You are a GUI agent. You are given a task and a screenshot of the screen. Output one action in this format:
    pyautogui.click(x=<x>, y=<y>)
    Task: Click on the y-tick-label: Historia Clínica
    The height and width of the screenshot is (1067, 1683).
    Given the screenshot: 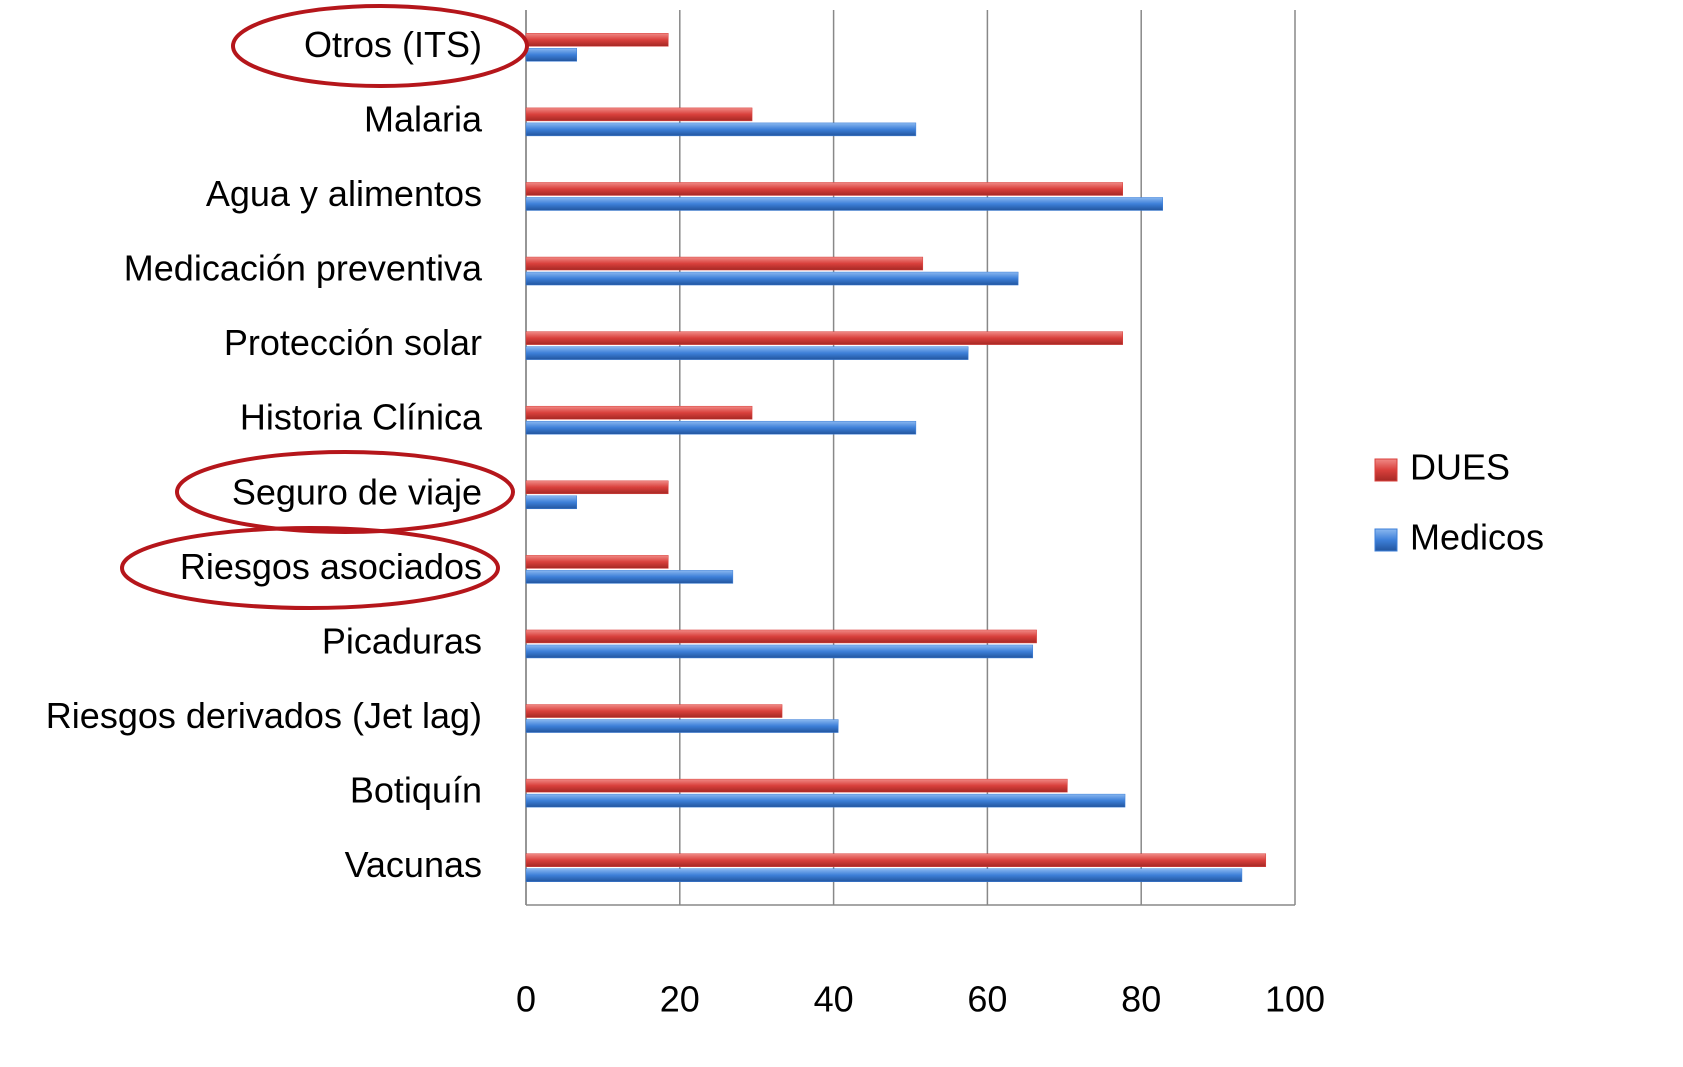 What is the action you would take?
    pyautogui.click(x=361, y=417)
    